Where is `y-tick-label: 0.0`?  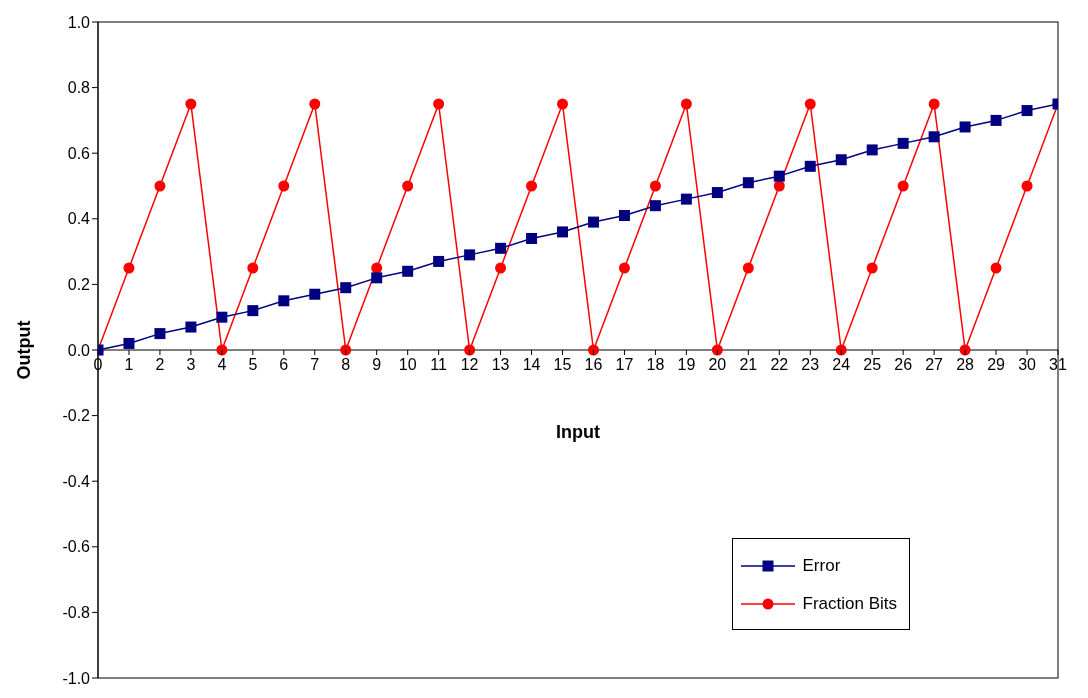 y-tick-label: 0.0 is located at coordinates (79, 350).